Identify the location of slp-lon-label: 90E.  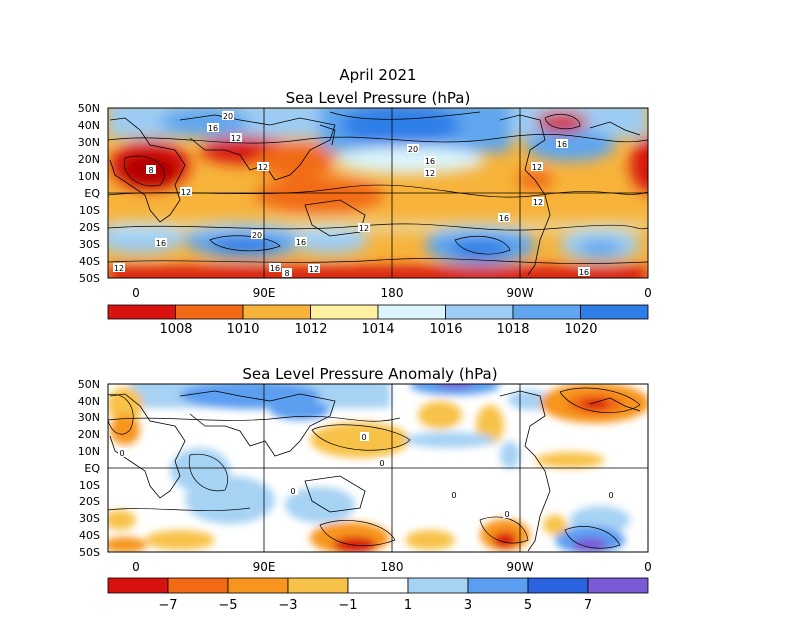
(264, 293).